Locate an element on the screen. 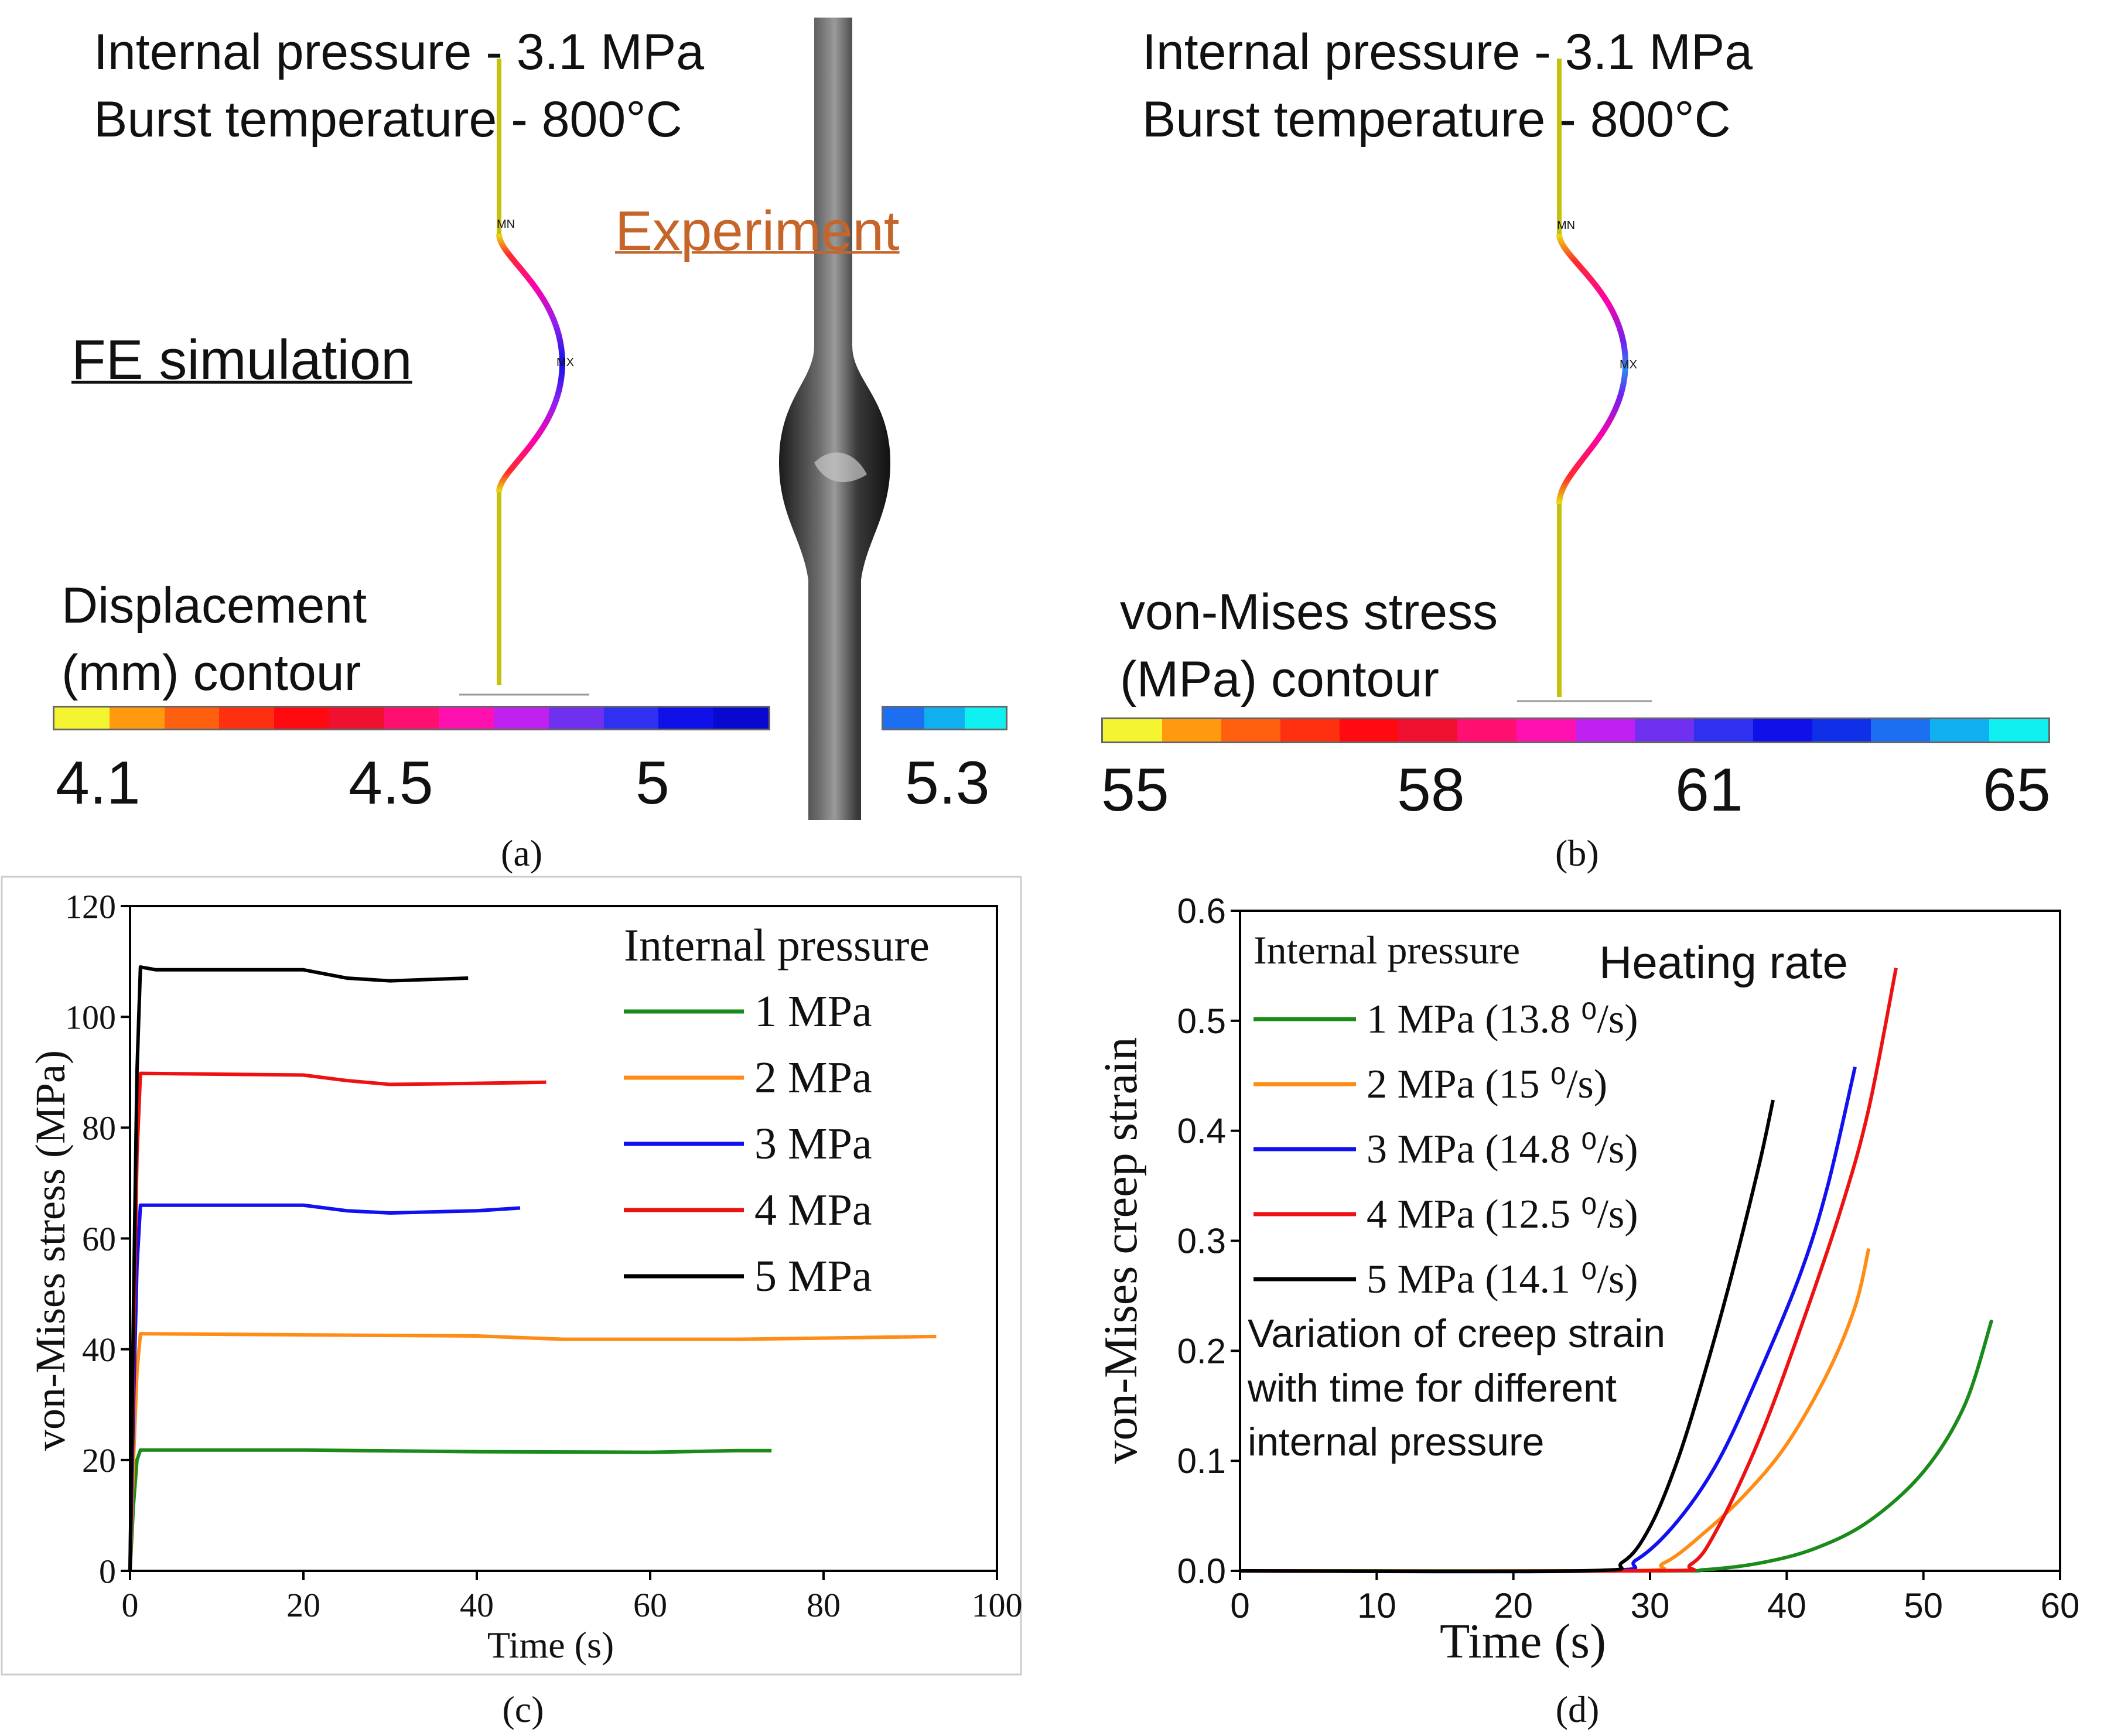  displacement-contour-label-2: (mm) contour is located at coordinates (211, 673).